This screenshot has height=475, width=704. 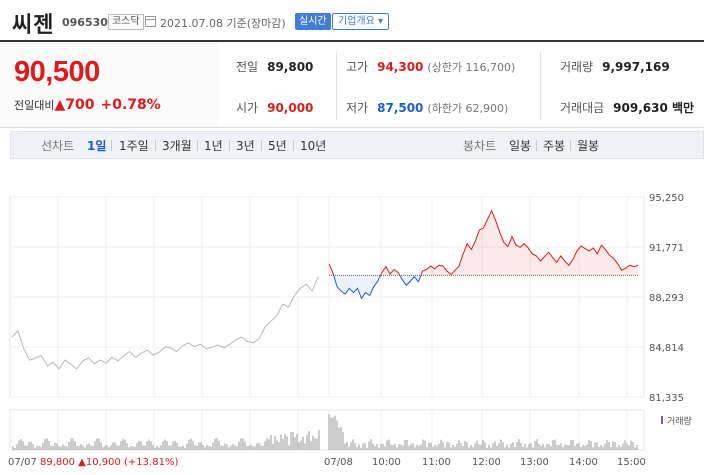 What do you see at coordinates (360, 21) in the screenshot?
I see `company-info-dropdown: 기업개요 ▾` at bounding box center [360, 21].